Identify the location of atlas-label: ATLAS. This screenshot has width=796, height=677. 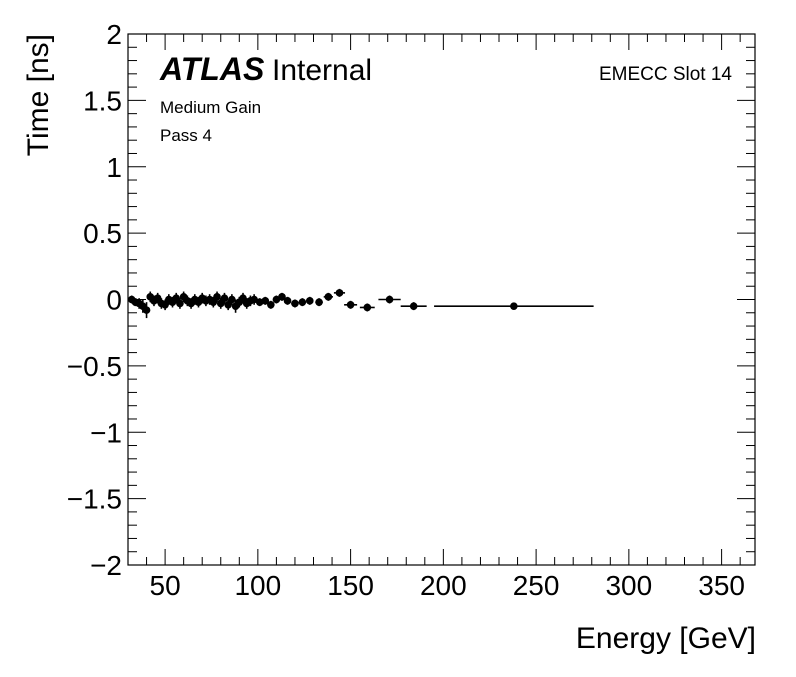
(212, 69).